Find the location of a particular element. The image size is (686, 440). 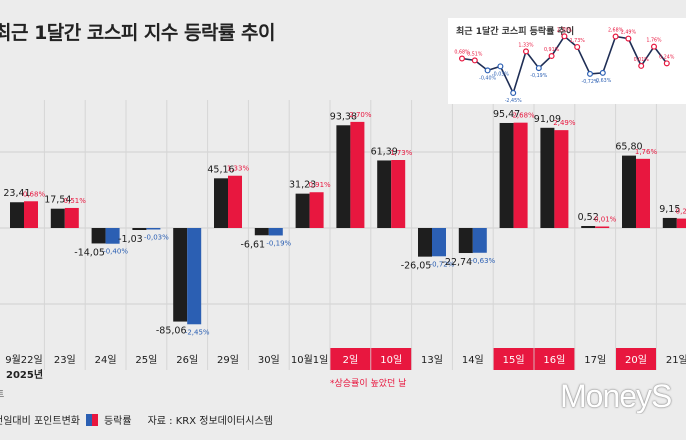

category-label: 16일 is located at coordinates (554, 360).